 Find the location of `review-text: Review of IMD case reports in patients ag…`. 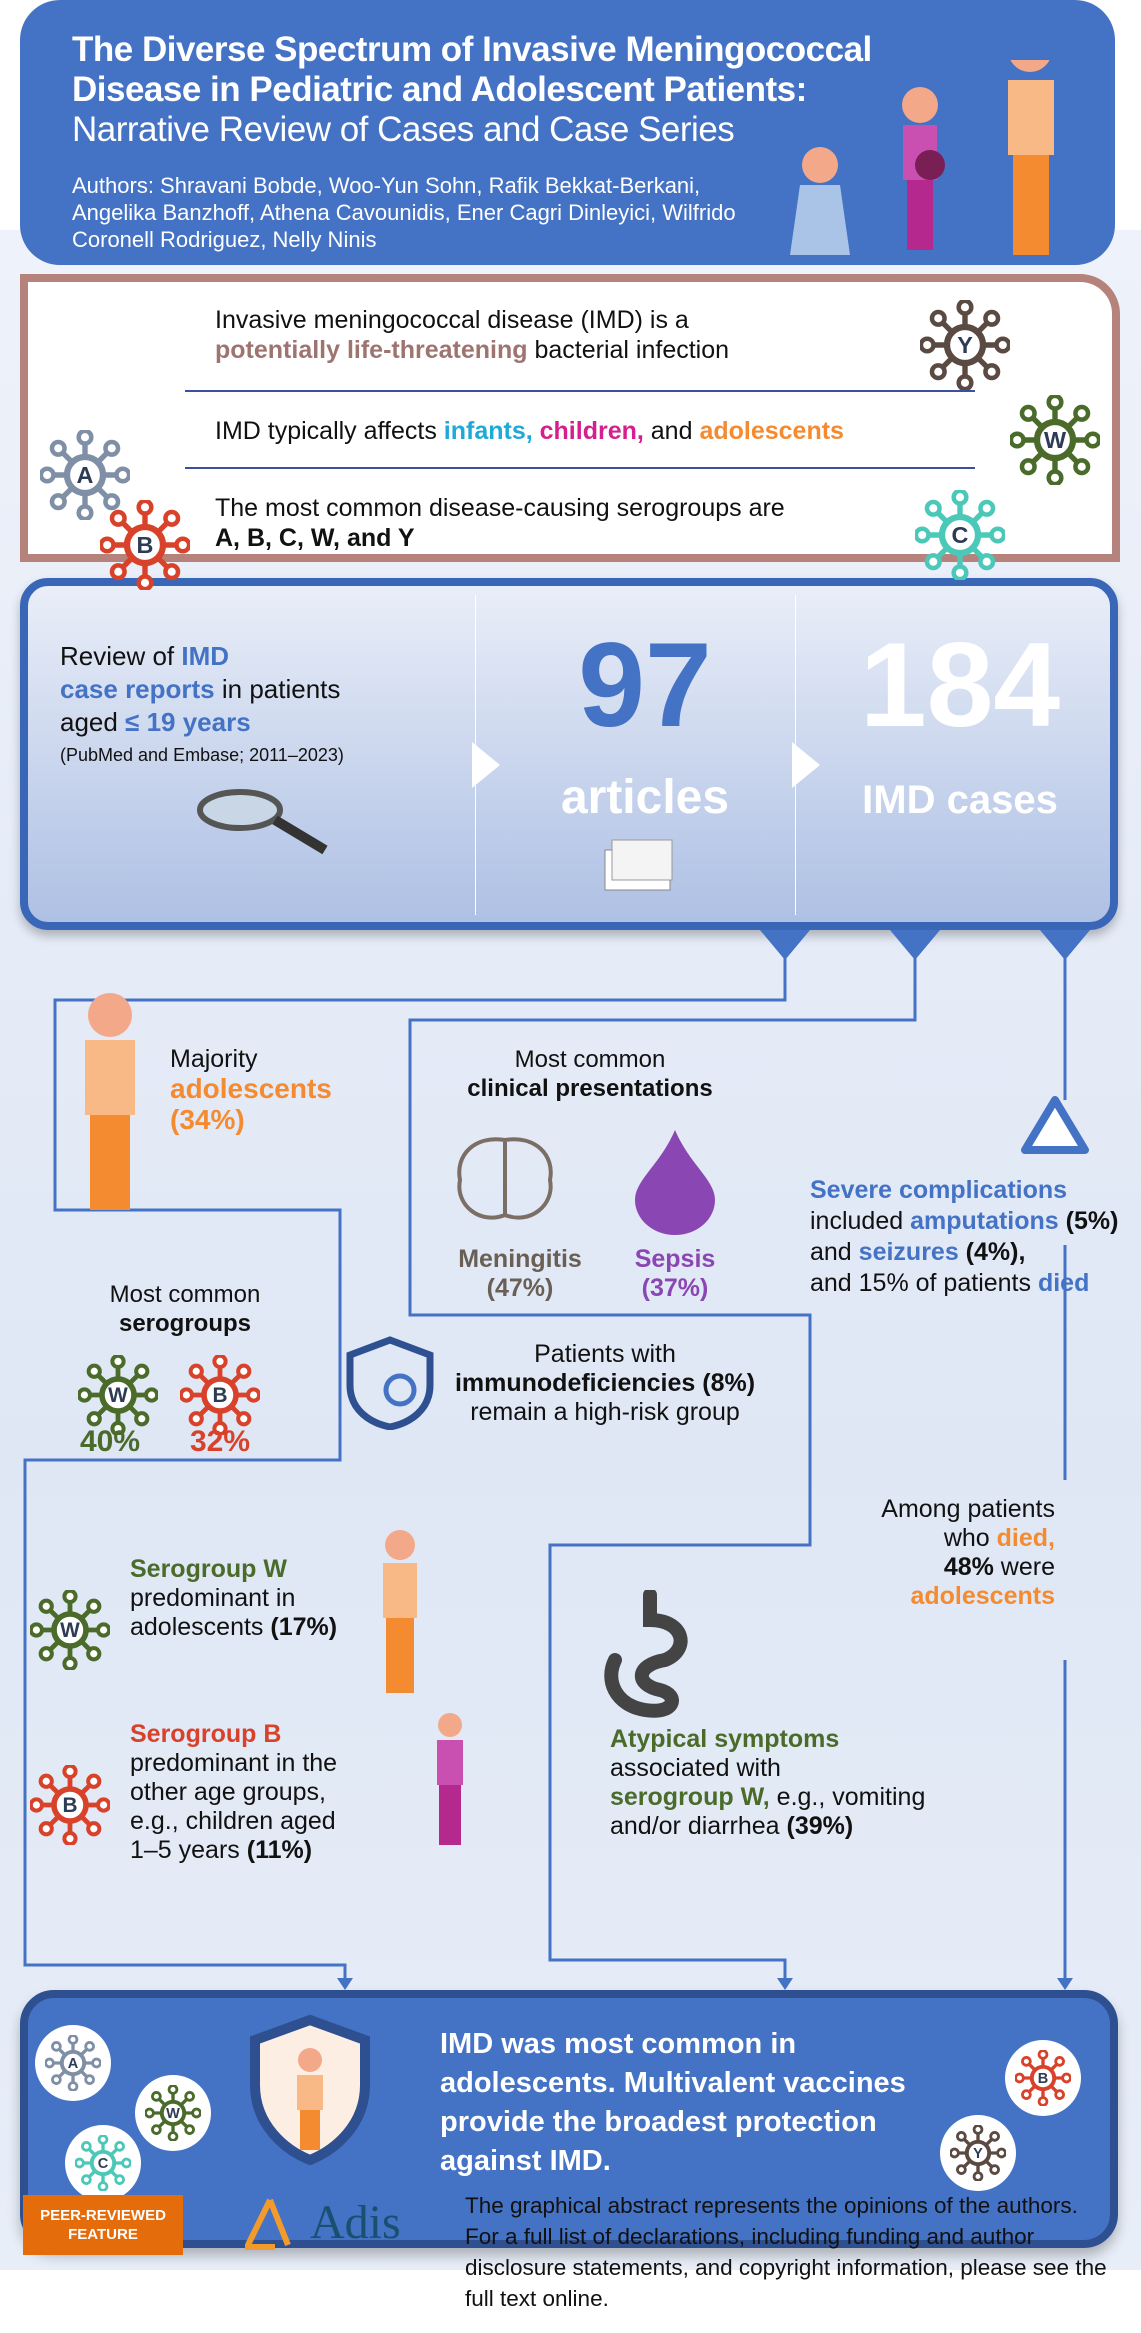

review-text: Review of IMD case reports in patients ag… is located at coordinates (200, 689).